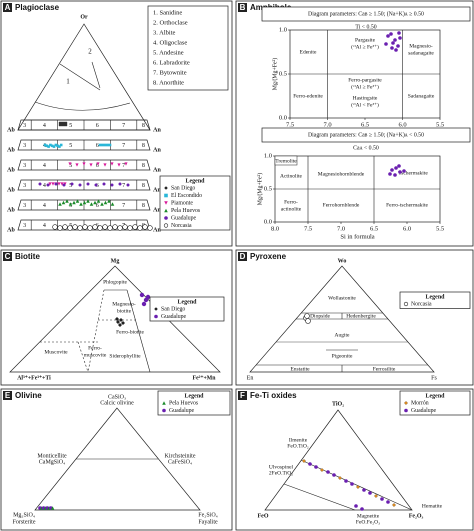 This screenshot has height=531, width=474. Describe the element at coordinates (338, 404) in the screenshot. I see `apex-label: TiO₂` at that location.